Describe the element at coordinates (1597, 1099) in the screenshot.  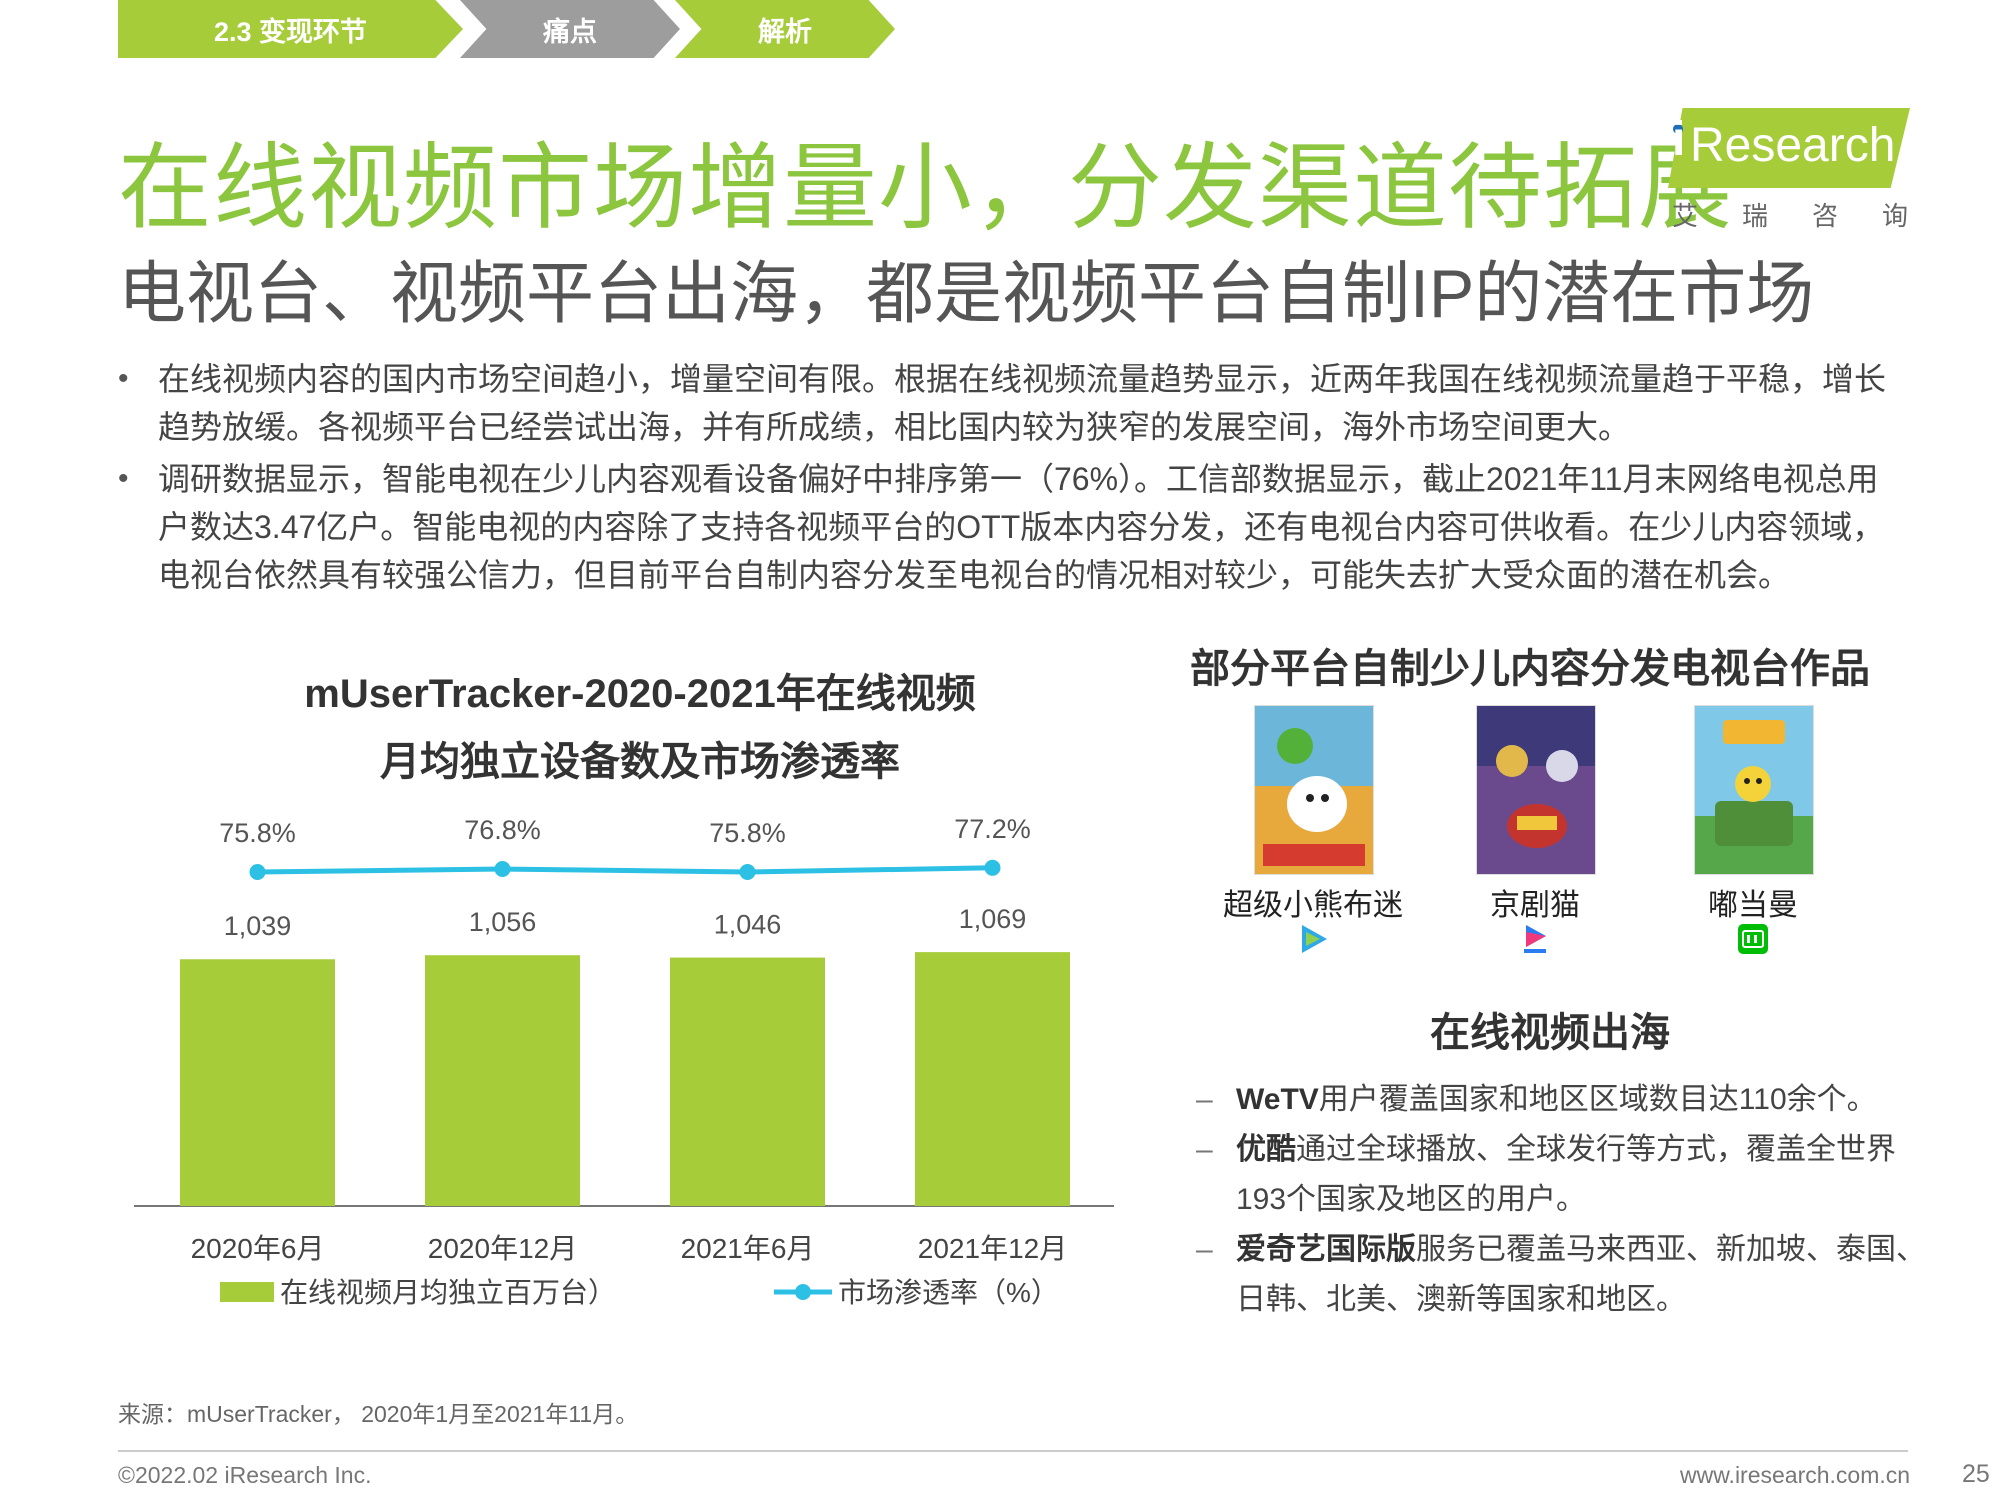
I see `overseas-item-text: 用户覆盖国家和地区区域数目达110余个。` at that location.